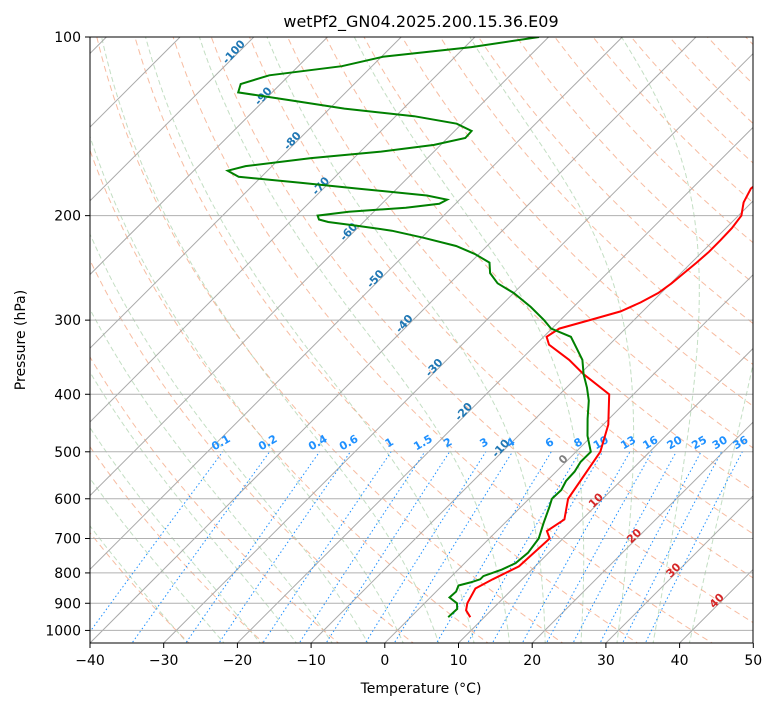 The height and width of the screenshot is (708, 775). Describe the element at coordinates (680, 661) in the screenshot. I see `x-tick-label: 40` at that location.